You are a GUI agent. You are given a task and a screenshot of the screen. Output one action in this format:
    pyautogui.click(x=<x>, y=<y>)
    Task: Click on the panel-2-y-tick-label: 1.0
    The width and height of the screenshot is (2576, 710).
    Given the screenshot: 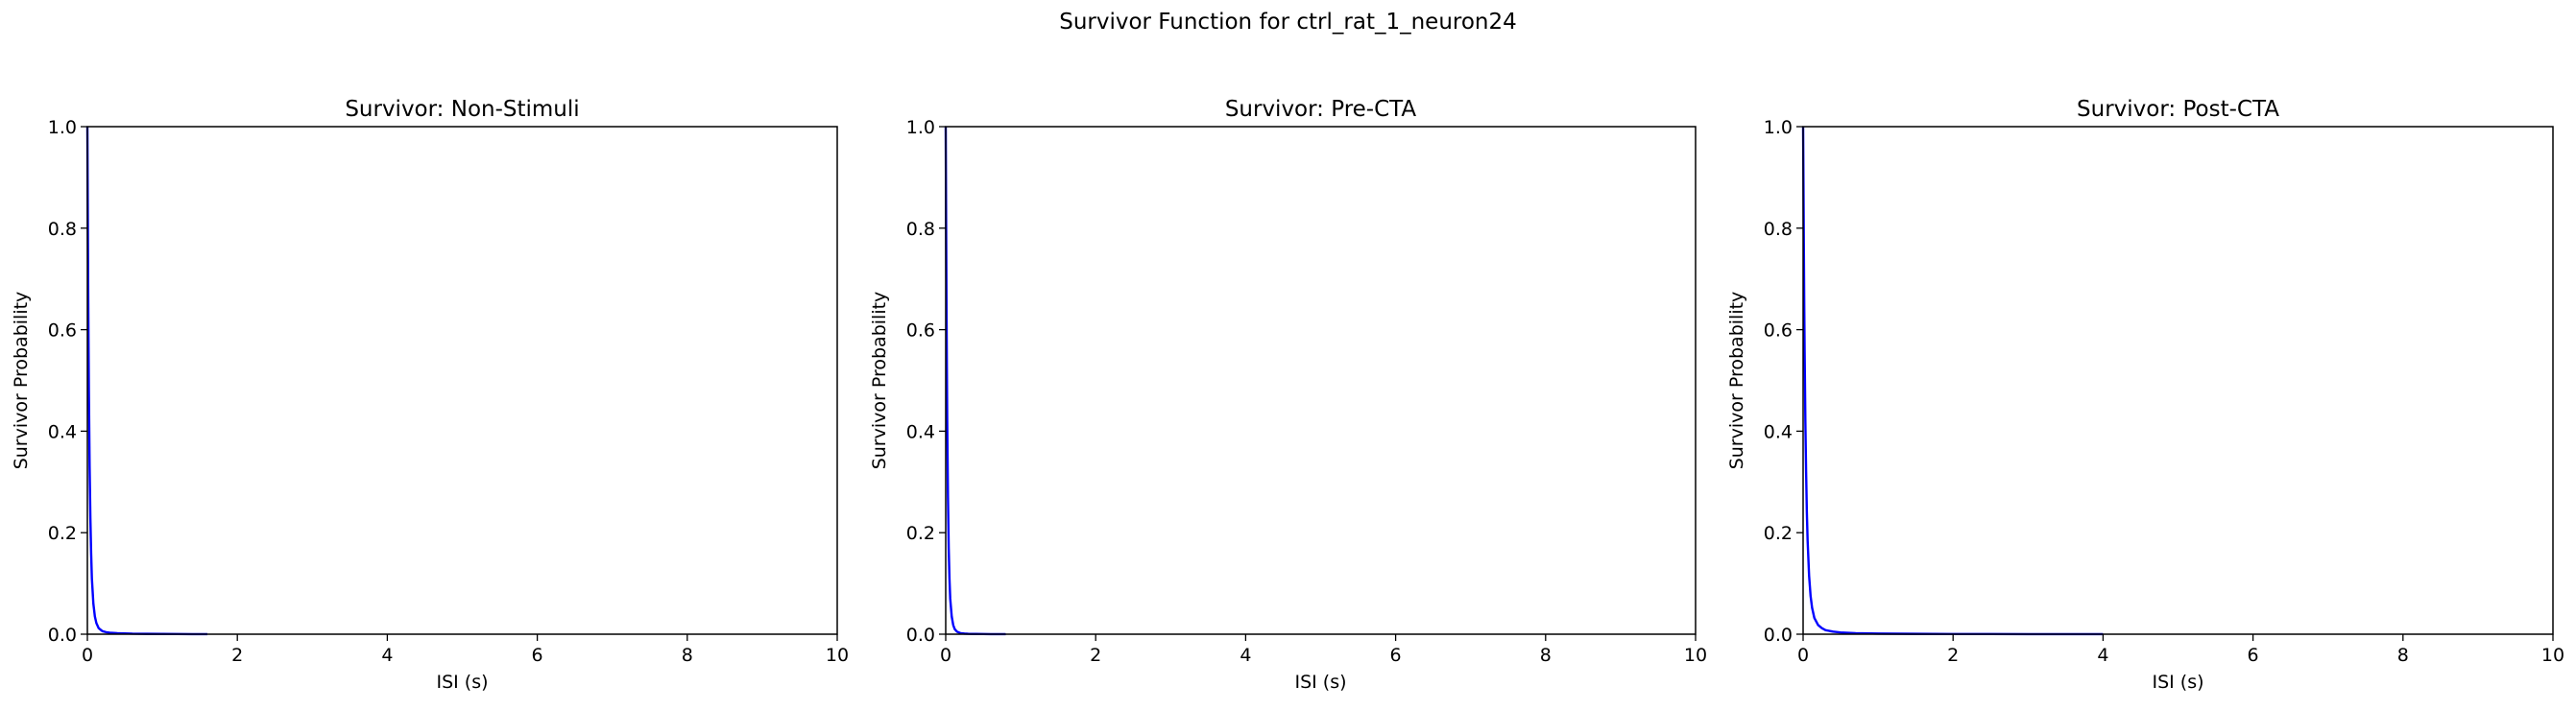 What is the action you would take?
    pyautogui.click(x=920, y=127)
    